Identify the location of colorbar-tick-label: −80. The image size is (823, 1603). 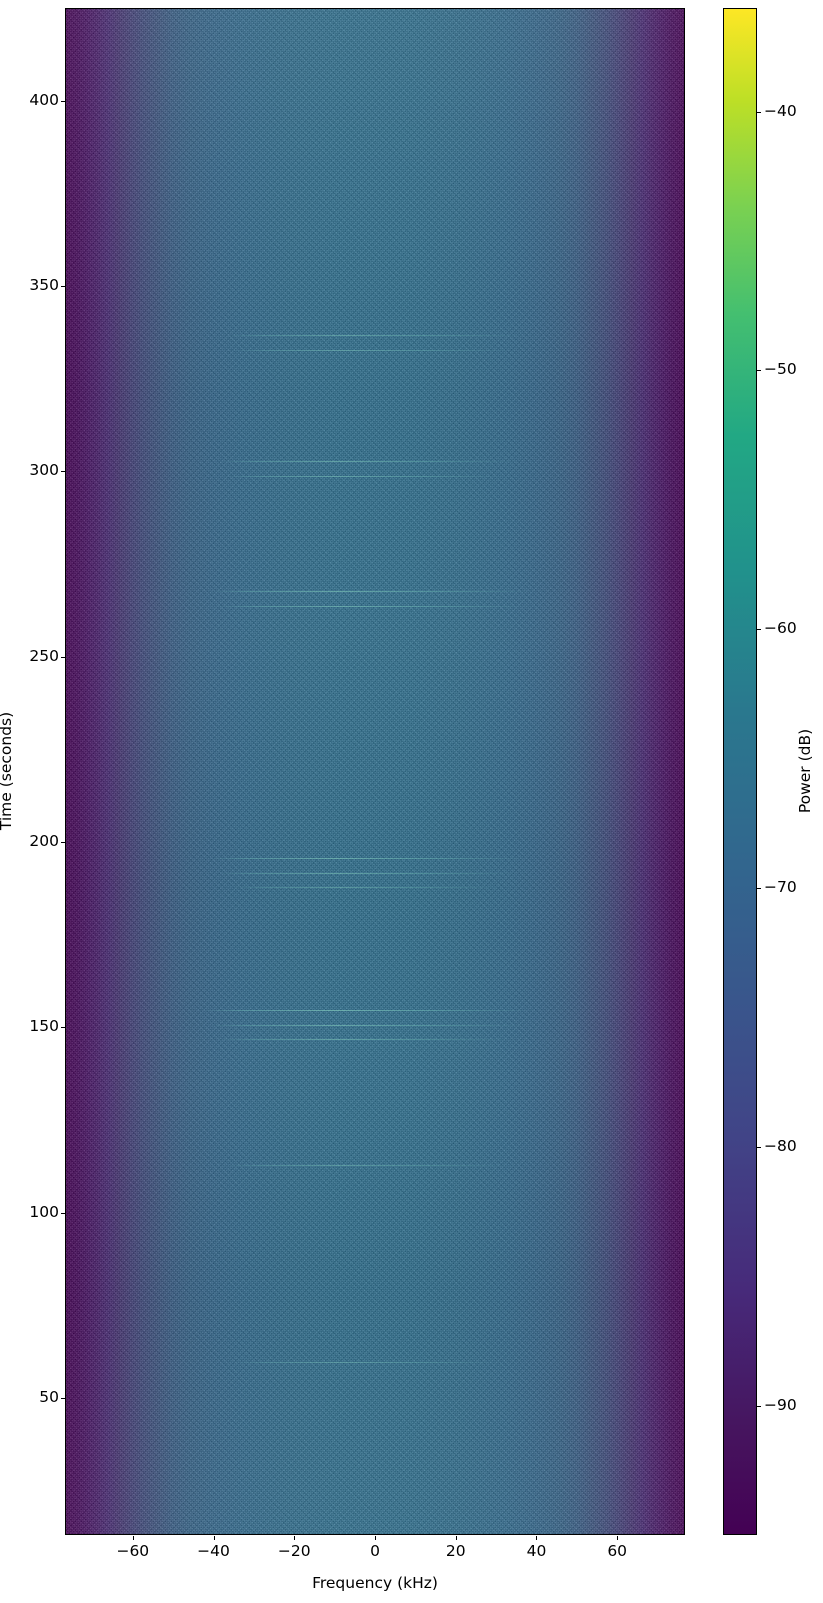
(780, 1145).